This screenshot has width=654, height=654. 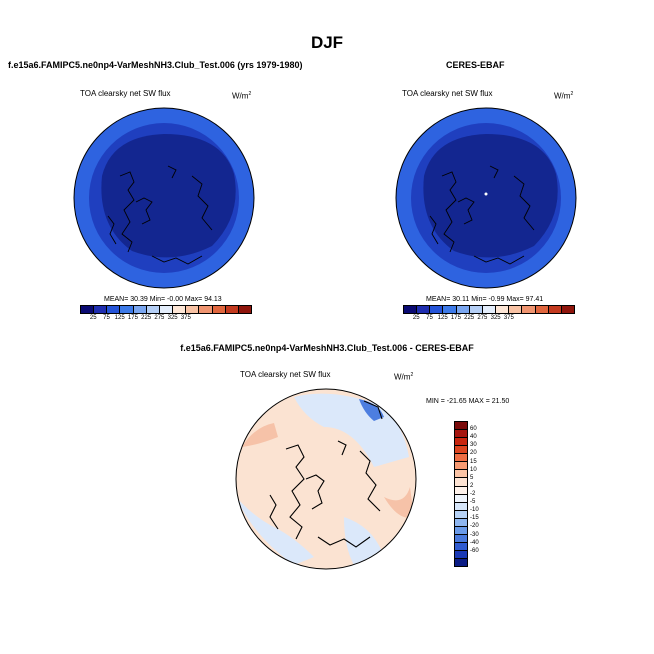 I want to click on diff-variable-label: TOA clearsky net SW flux, so click(x=285, y=374).